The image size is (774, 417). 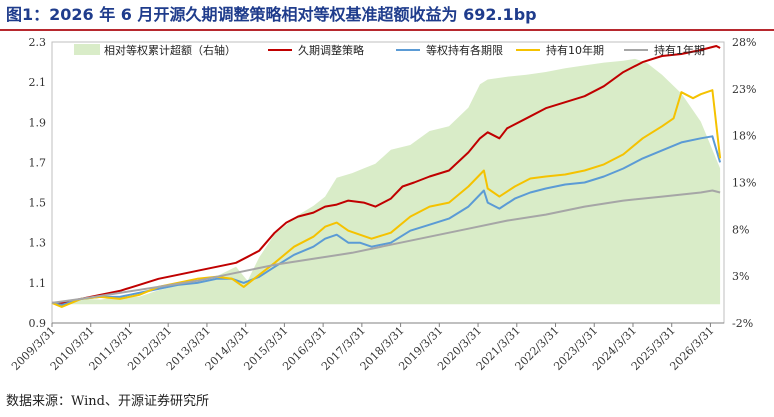 I want to click on y-left-tick-label: 1.1, so click(x=38, y=283).